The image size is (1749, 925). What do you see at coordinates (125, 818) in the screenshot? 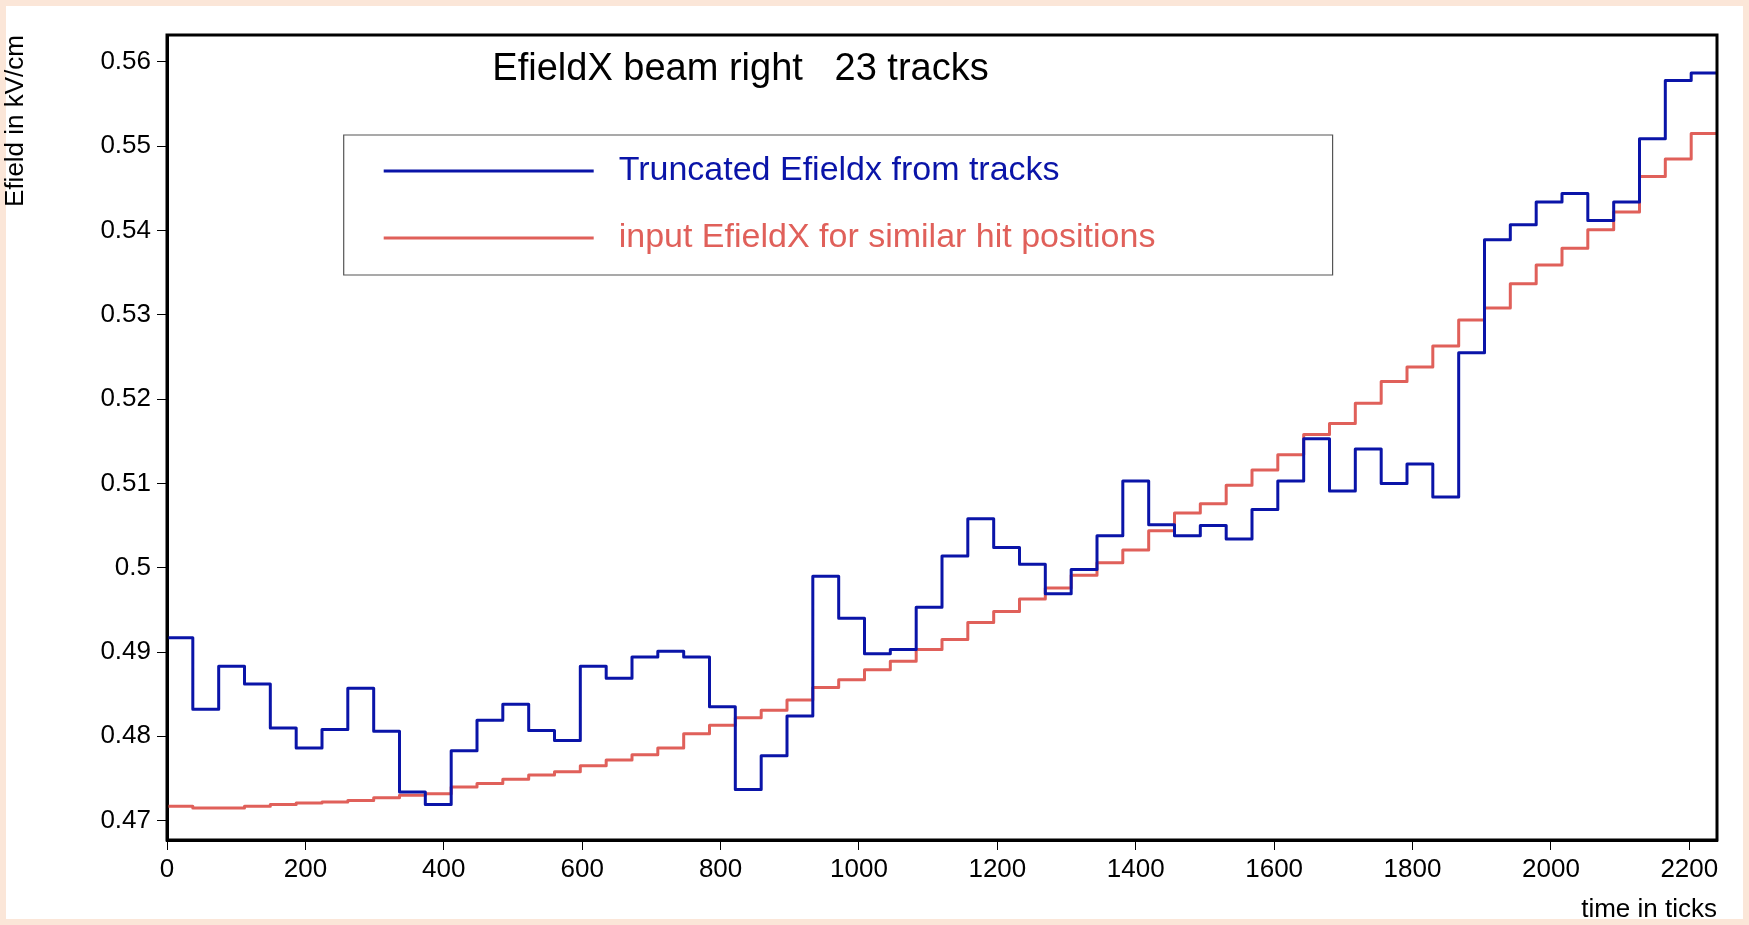
I see `y-tick-label: 0.47` at bounding box center [125, 818].